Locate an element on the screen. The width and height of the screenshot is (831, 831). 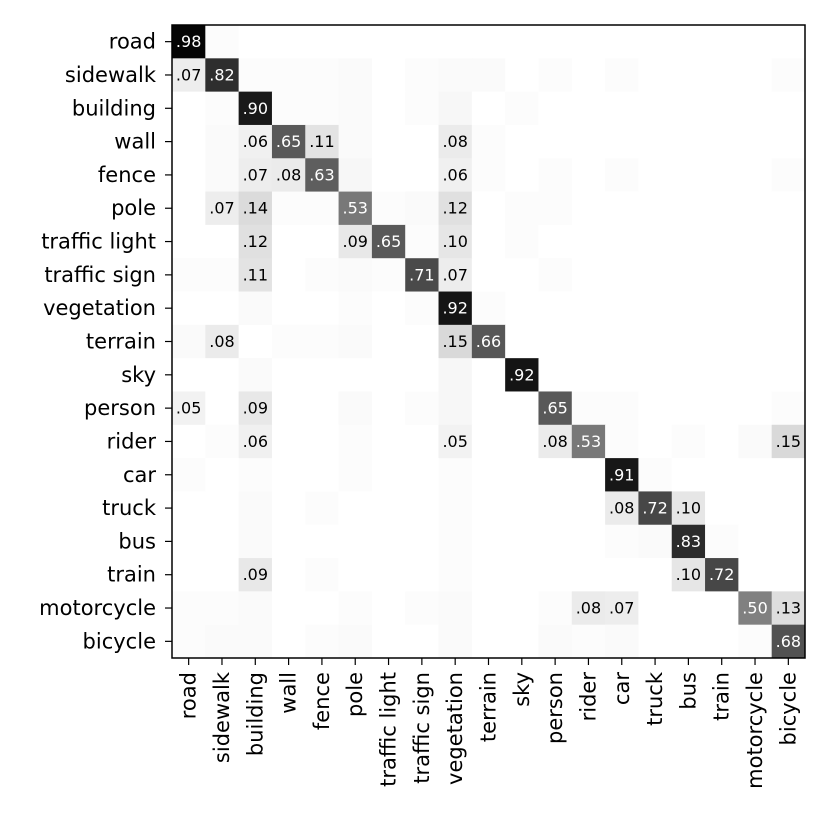
y-tick-label: bus is located at coordinates (137, 541).